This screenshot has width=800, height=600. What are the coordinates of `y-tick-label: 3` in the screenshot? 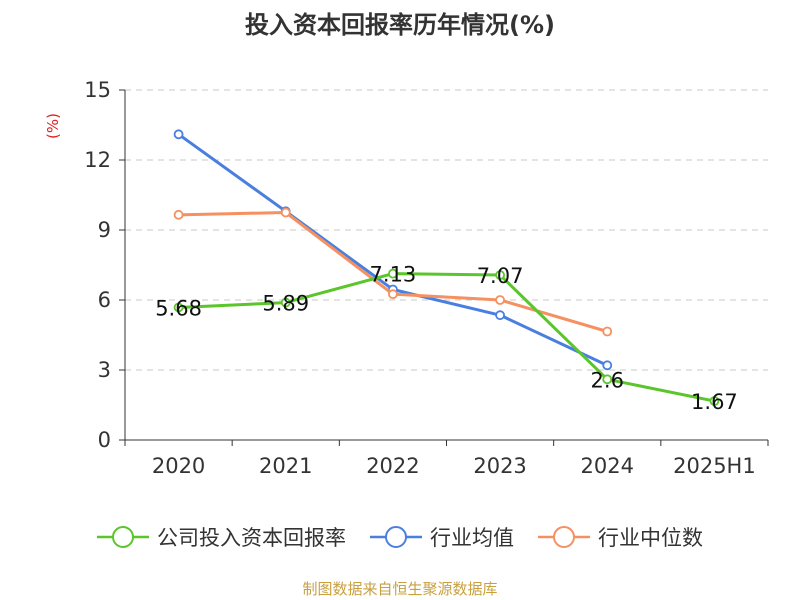 It's located at (104, 370).